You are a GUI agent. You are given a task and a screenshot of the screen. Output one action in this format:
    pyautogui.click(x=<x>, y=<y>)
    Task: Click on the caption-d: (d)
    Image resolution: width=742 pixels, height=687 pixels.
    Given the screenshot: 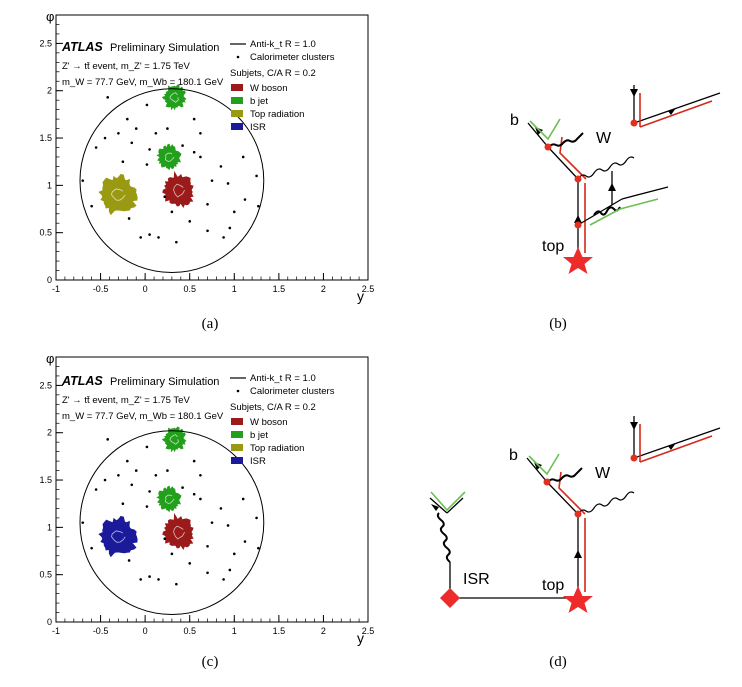 What is the action you would take?
    pyautogui.click(x=558, y=662)
    